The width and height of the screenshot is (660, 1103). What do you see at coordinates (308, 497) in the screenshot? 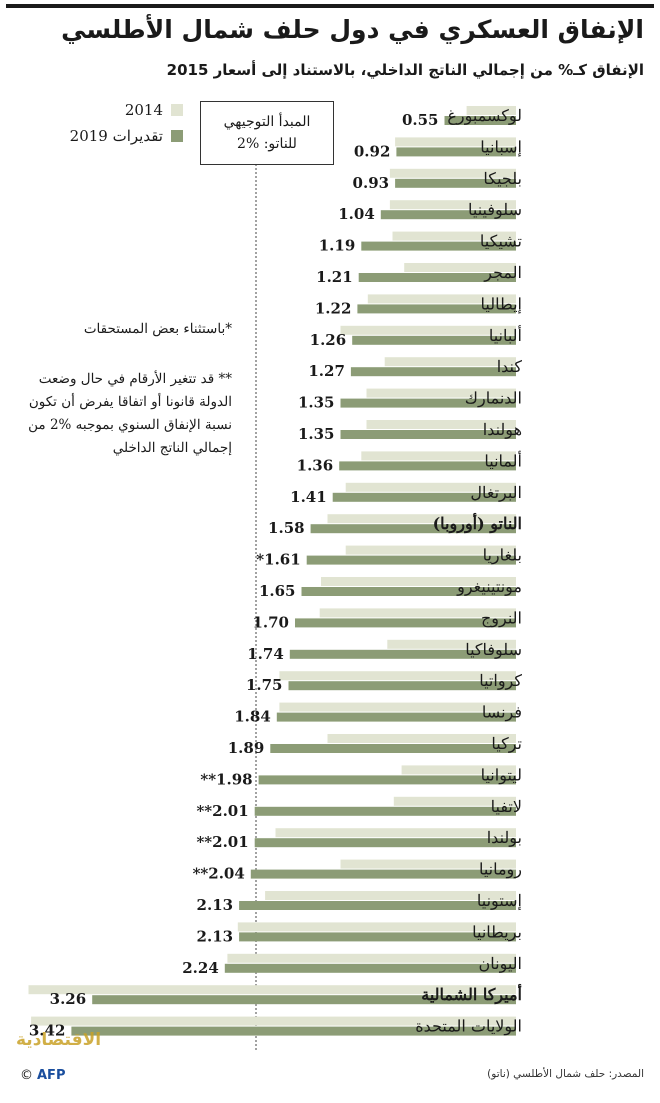
I see `data-label: 1.41` at bounding box center [308, 497].